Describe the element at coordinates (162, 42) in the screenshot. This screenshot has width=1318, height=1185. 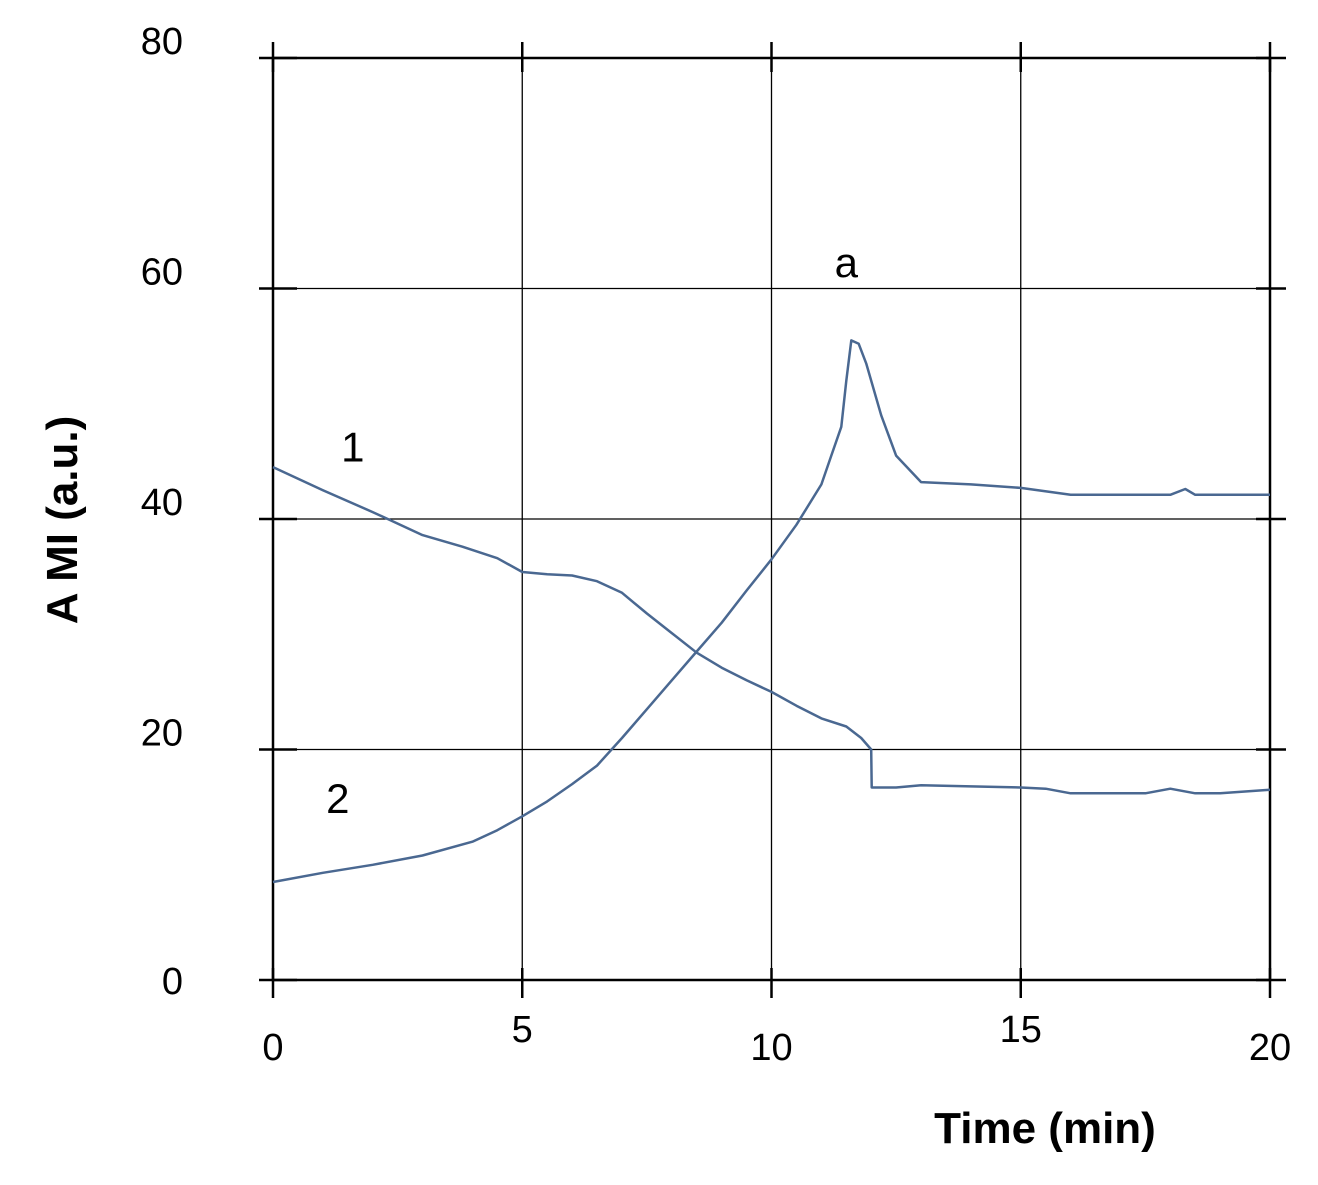
I see `y-tick-label-80: 80` at that location.